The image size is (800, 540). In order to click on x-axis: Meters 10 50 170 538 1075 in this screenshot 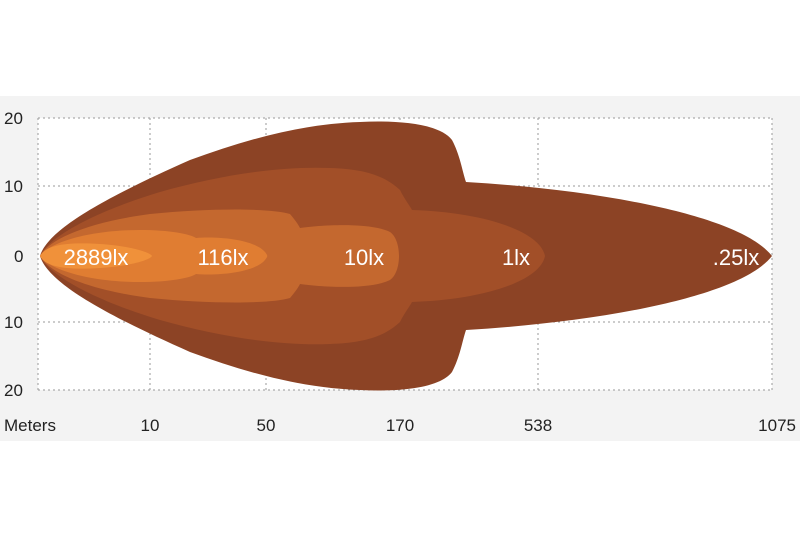, I will do `click(400, 425)`.